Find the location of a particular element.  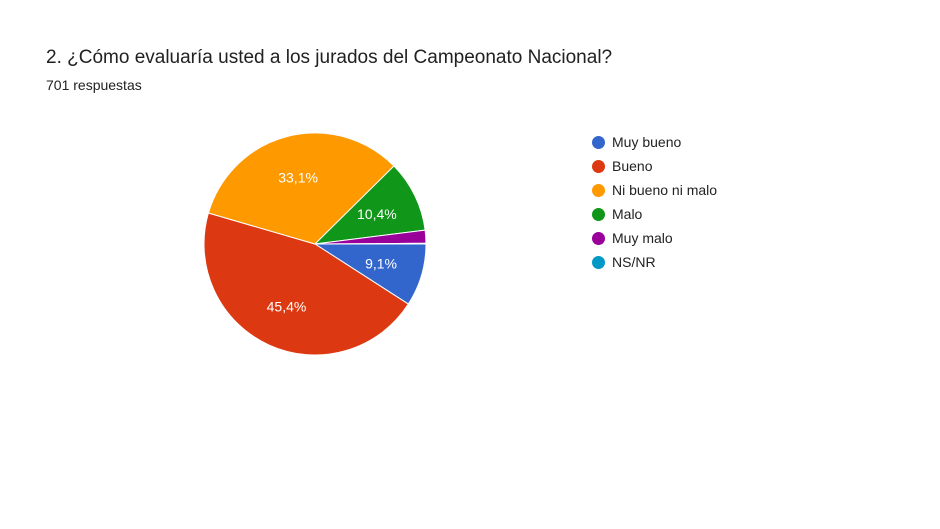

slice-label: 33,1% is located at coordinates (298, 177).